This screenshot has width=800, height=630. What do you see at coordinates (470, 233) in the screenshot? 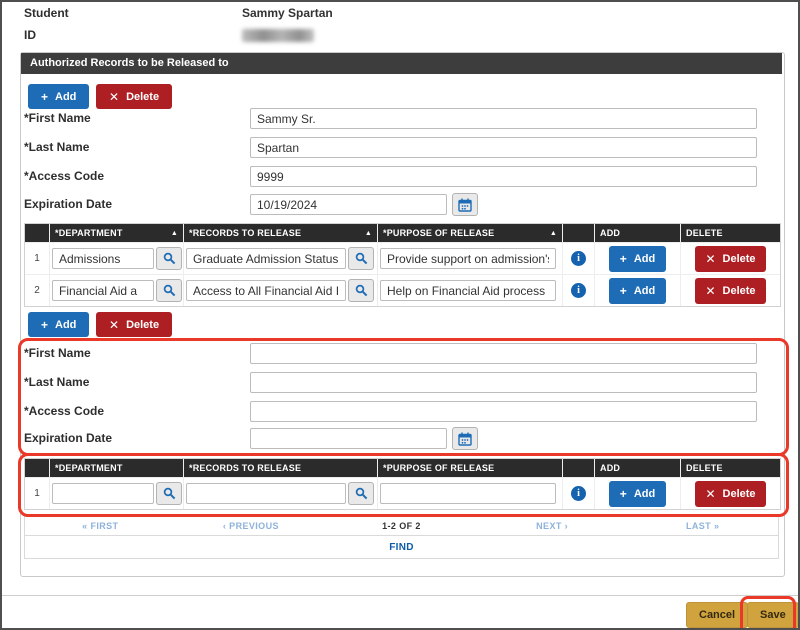
I see `grid-header-purpose: *PURPOSE OF RELEASE ▲` at bounding box center [470, 233].